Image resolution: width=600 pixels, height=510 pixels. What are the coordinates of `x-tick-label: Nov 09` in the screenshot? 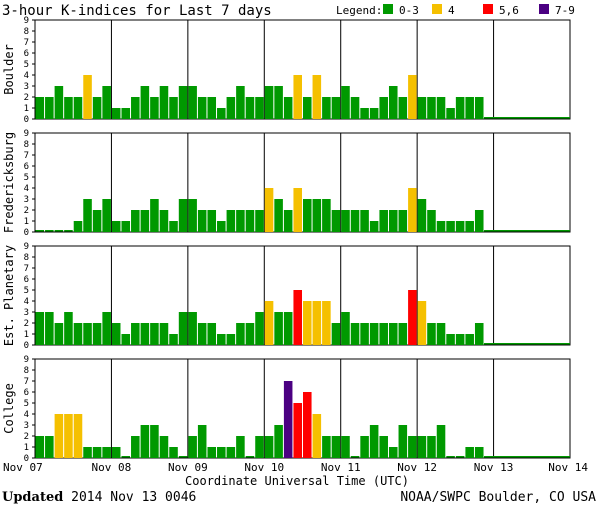 It's located at (188, 467).